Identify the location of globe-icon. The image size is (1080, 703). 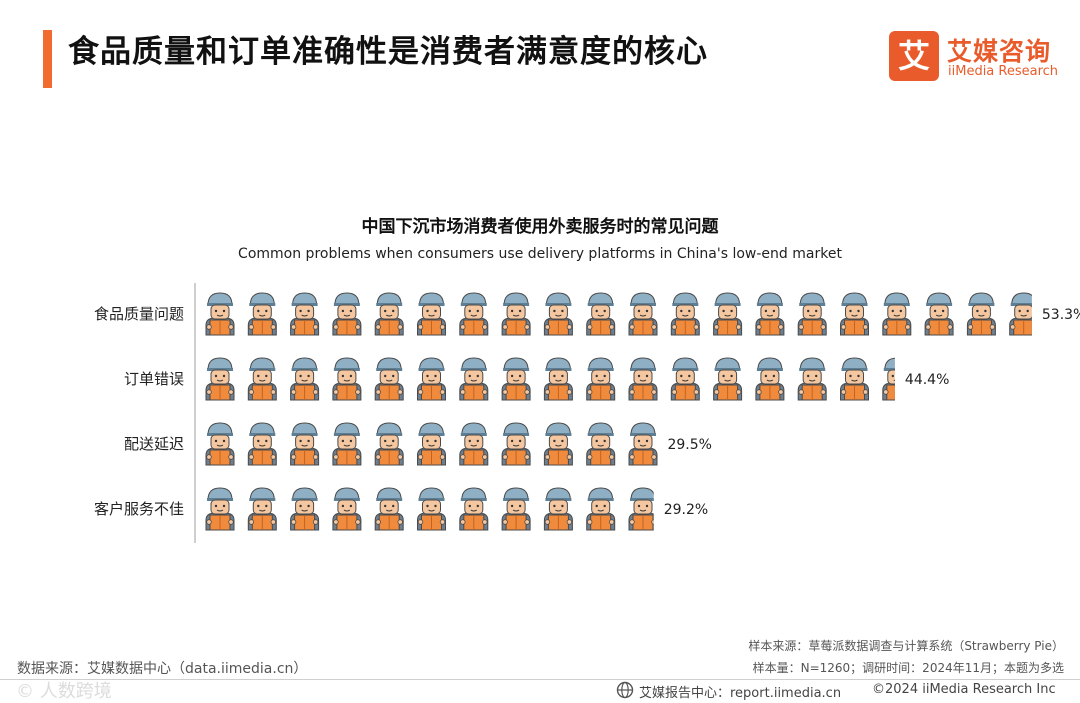
(625, 690).